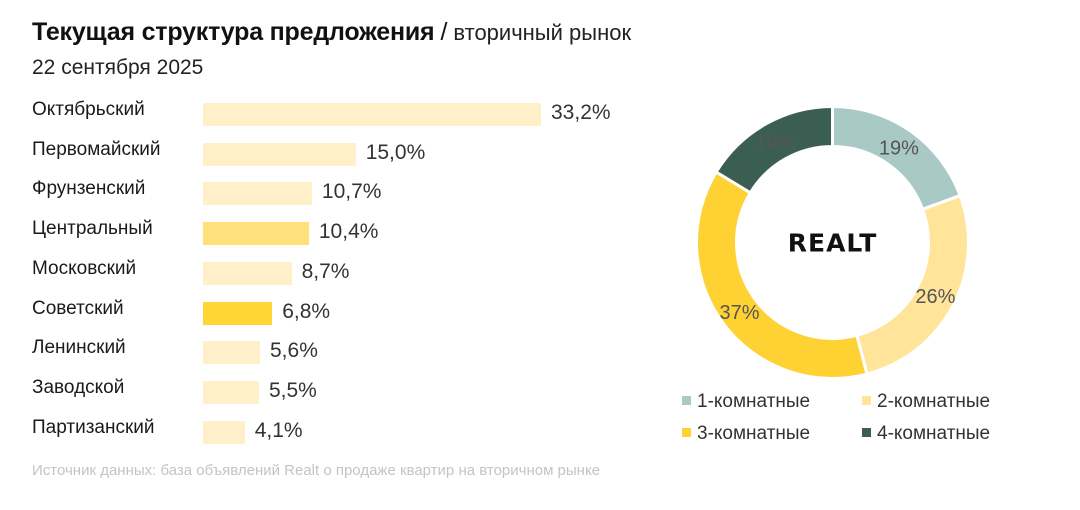 The width and height of the screenshot is (1080, 510). Describe the element at coordinates (935, 297) in the screenshot. I see `donut-slice-label: 26%` at that location.